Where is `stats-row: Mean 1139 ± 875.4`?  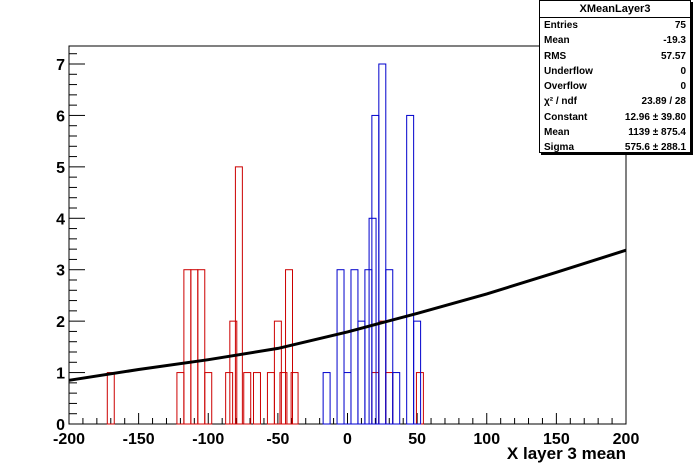 stats-row: Mean 1139 ± 875.4 is located at coordinates (615, 132).